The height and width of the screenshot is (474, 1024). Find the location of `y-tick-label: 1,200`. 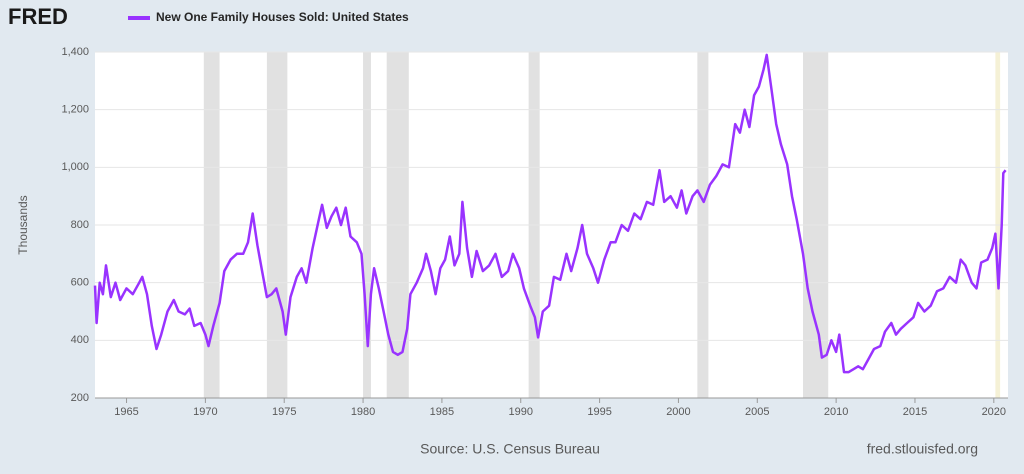

y-tick-label: 1,200 is located at coordinates (75, 110).